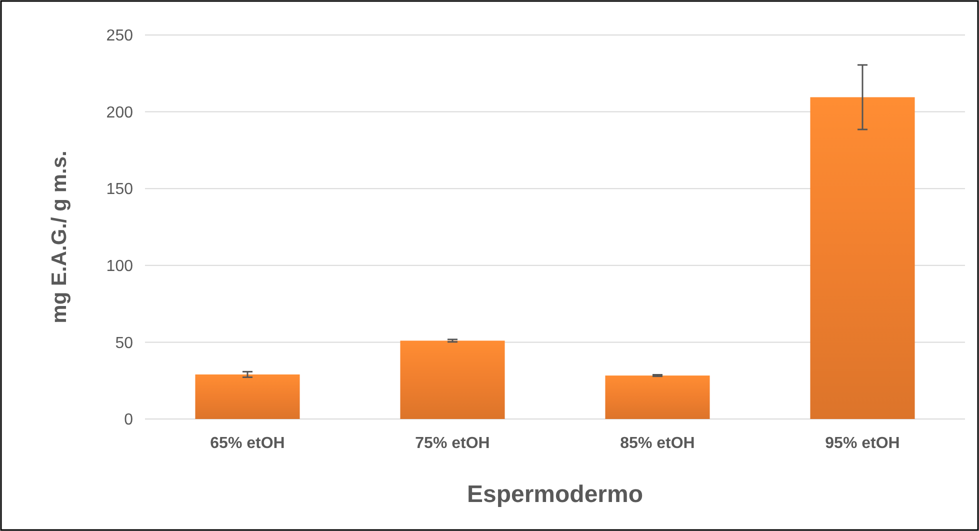 The height and width of the screenshot is (531, 979). I want to click on y-tick-label: 250, so click(120, 36).